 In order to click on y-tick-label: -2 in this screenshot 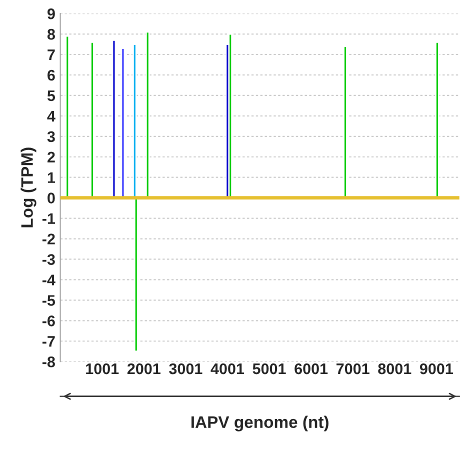, I will do `click(48, 239)`.